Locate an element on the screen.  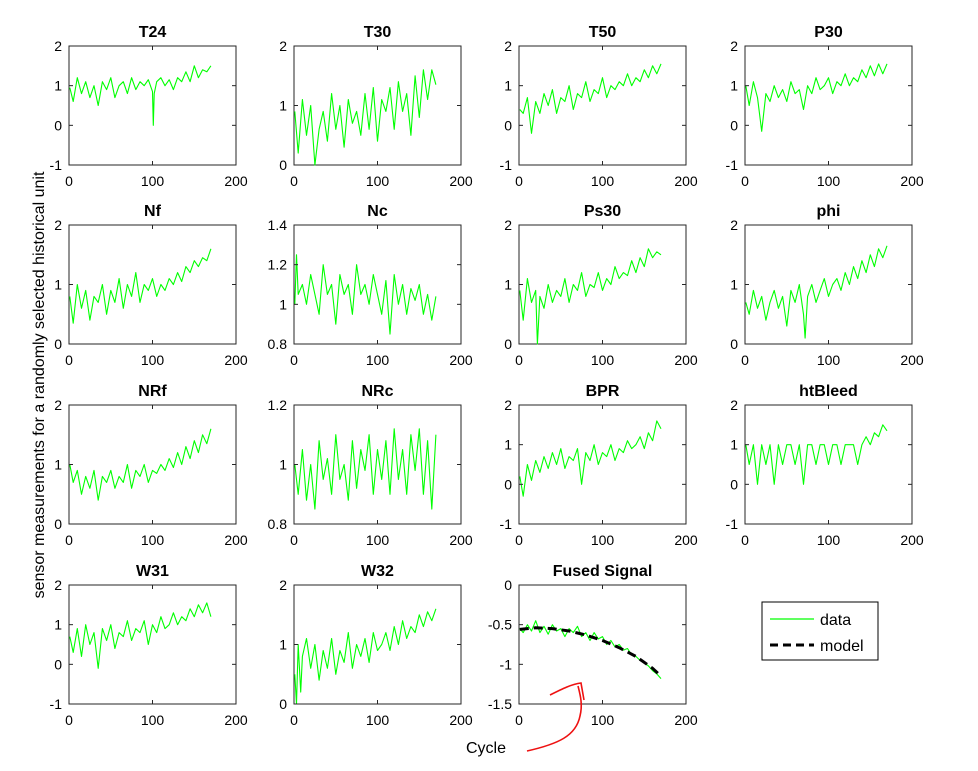
x-axis-label: Cycle is located at coordinates (486, 748).